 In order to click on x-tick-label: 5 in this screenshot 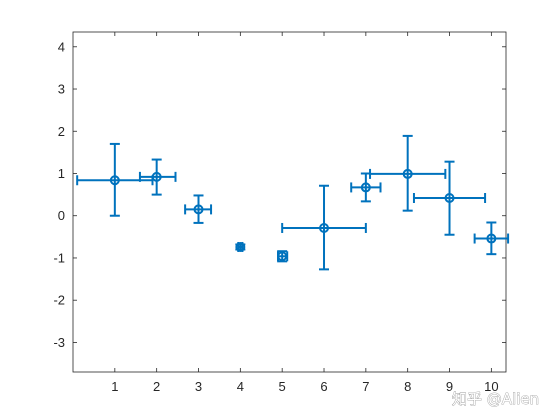, I will do `click(282, 386)`.